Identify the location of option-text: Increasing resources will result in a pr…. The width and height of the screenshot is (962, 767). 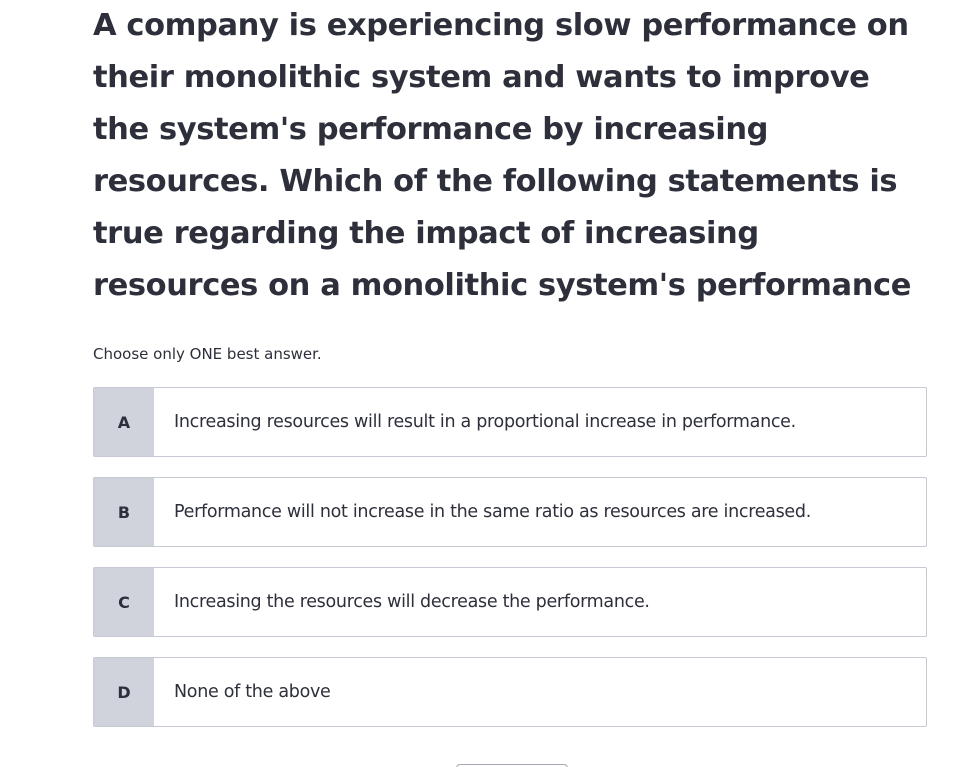
(485, 422).